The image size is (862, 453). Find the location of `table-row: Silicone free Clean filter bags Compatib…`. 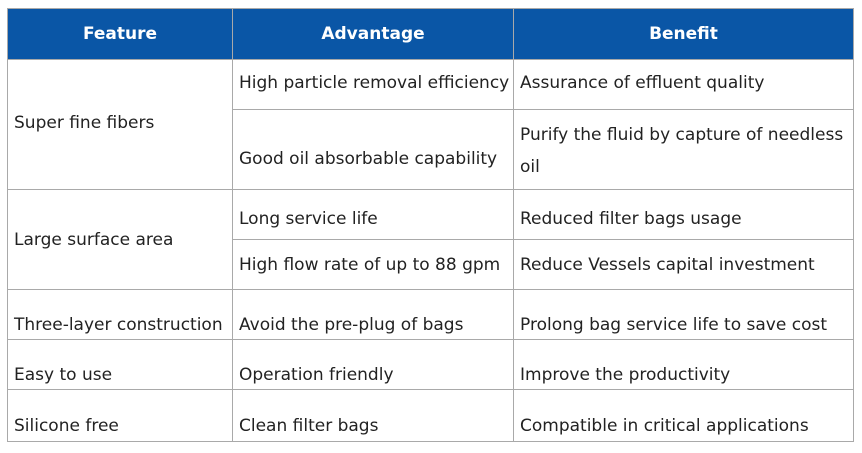

table-row: Silicone free Clean filter bags Compatib… is located at coordinates (430, 415).